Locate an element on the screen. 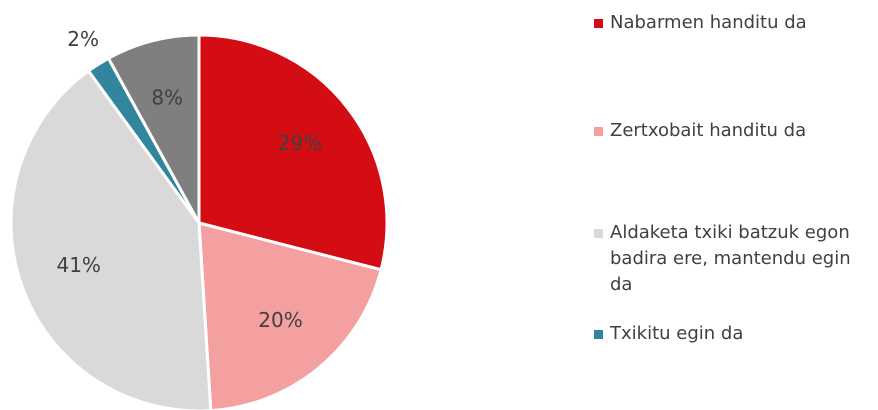 Image resolution: width=878 pixels, height=410 pixels. legend-item: Zertxobait handitu da is located at coordinates (734, 131).